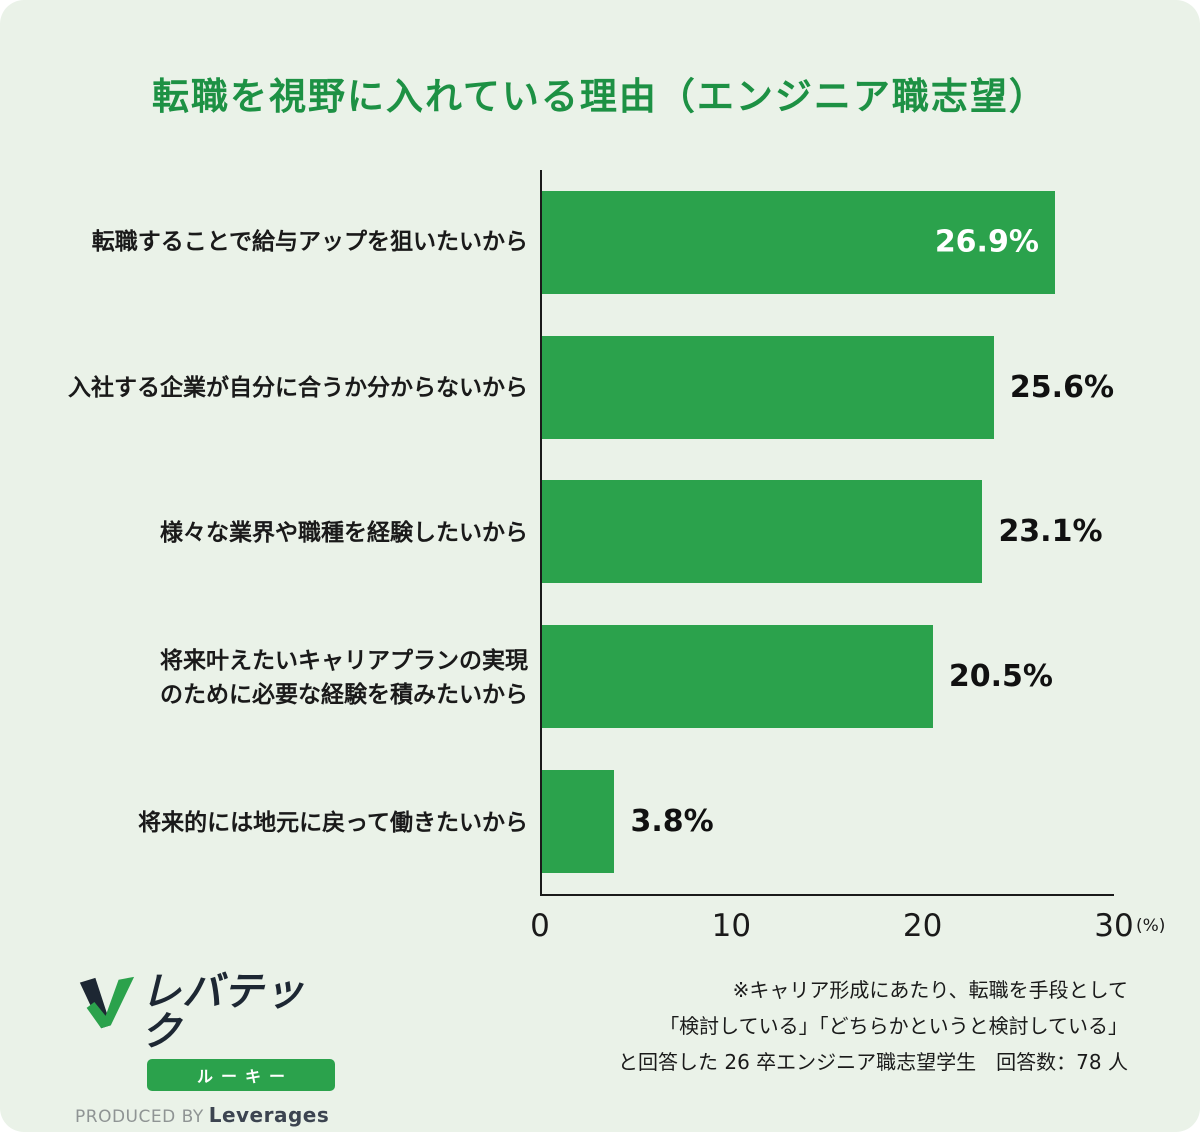 This screenshot has width=1200, height=1132. What do you see at coordinates (828, 821) in the screenshot?
I see `bar-row: 3.8%` at bounding box center [828, 821].